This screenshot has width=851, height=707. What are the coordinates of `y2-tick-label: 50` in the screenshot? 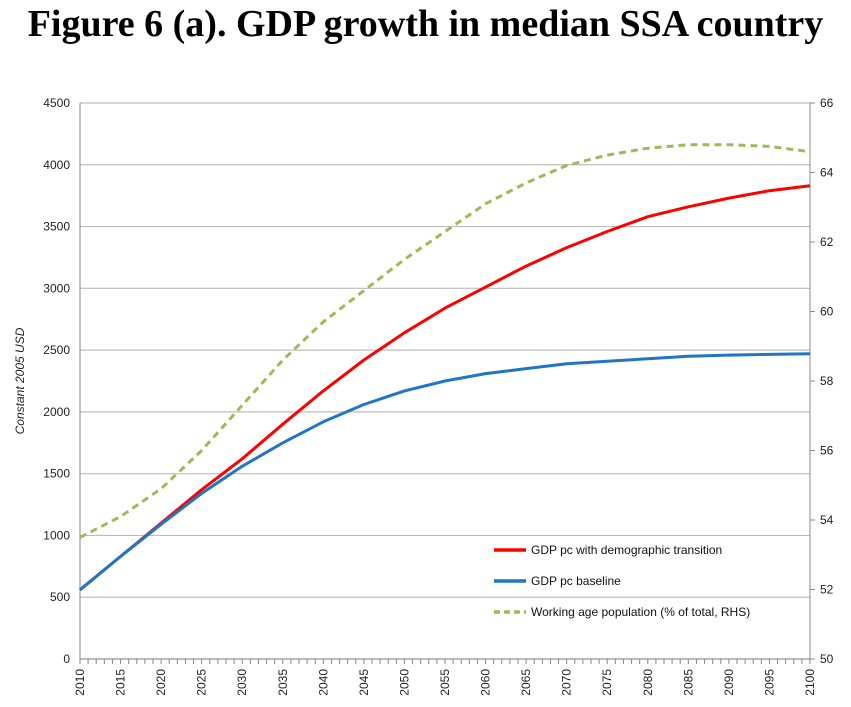 It's located at (827, 659).